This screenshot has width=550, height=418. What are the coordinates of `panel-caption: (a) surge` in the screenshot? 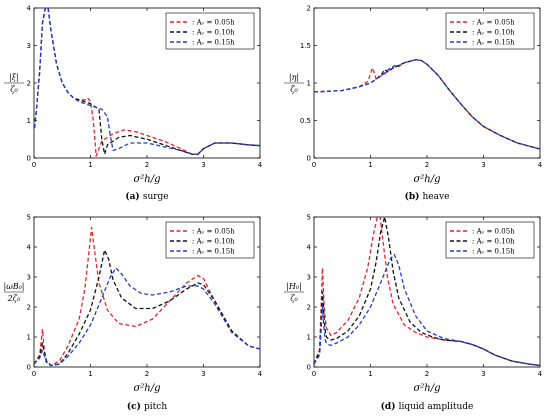 It's located at (146, 196).